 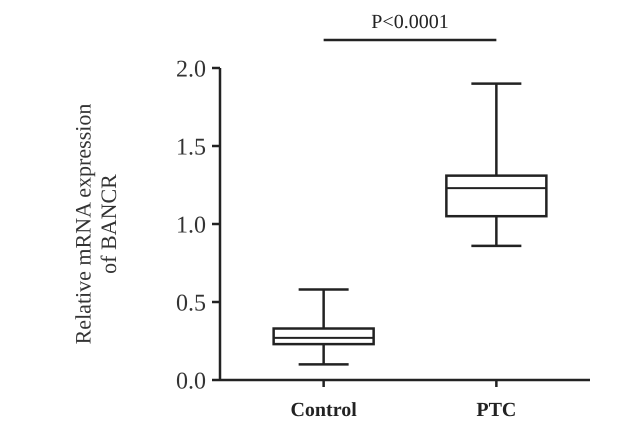 I want to click on y-tick-label: 1.5, so click(x=191, y=147).